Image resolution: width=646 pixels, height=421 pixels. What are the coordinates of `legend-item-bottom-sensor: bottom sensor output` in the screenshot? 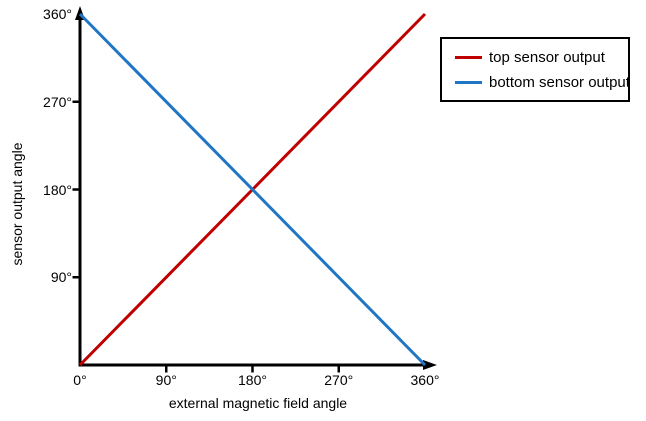 It's located at (542, 82).